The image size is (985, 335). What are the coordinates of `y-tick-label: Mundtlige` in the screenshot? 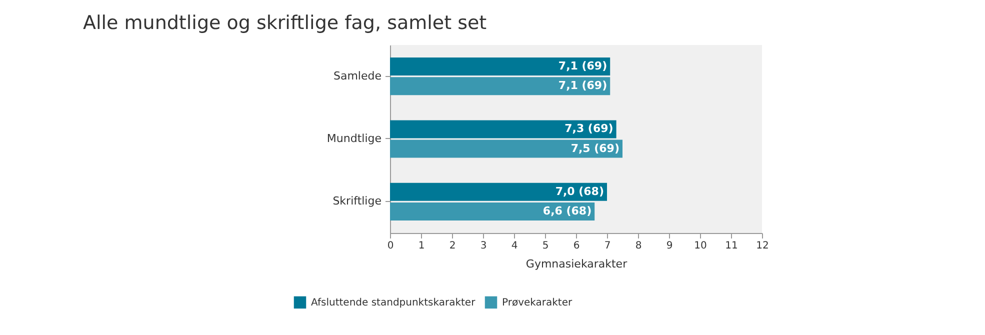 It's located at (354, 138).